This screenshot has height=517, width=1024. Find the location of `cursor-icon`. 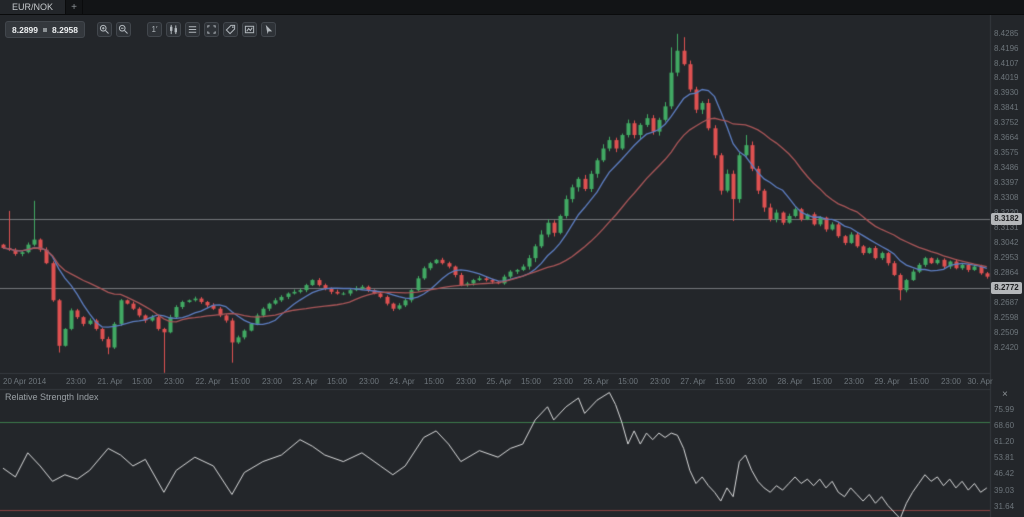

cursor-icon is located at coordinates (269, 29).